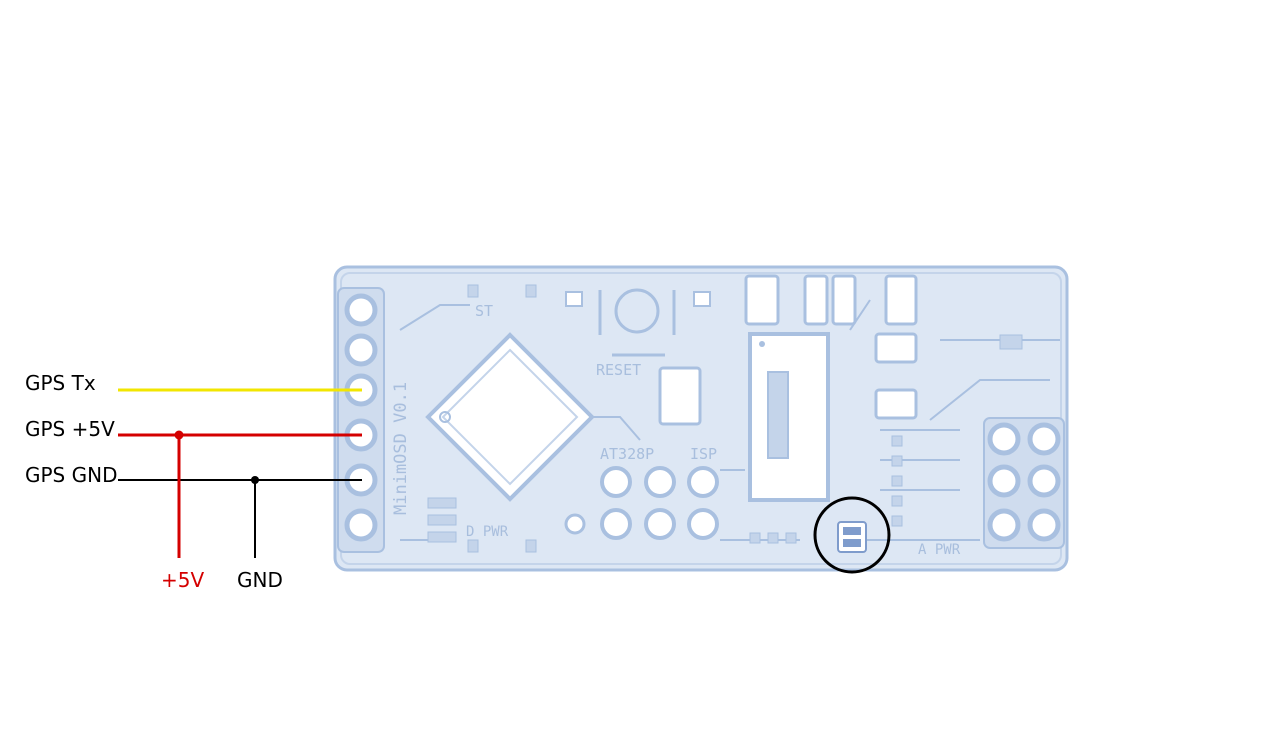 The image size is (1266, 736). I want to click on gps-5v-label: GPS +5V, so click(70, 429).